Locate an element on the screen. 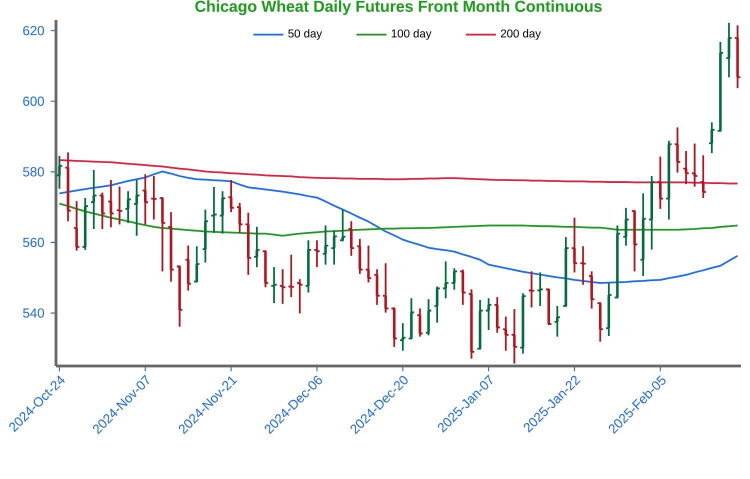  y-tick-label: 620 is located at coordinates (33, 31).